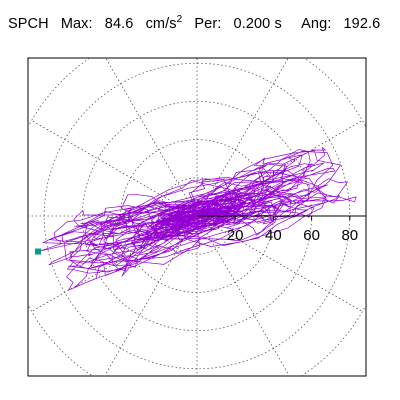 The image size is (400, 400). Describe the element at coordinates (316, 23) in the screenshot. I see `angle-label: Ang:` at that location.